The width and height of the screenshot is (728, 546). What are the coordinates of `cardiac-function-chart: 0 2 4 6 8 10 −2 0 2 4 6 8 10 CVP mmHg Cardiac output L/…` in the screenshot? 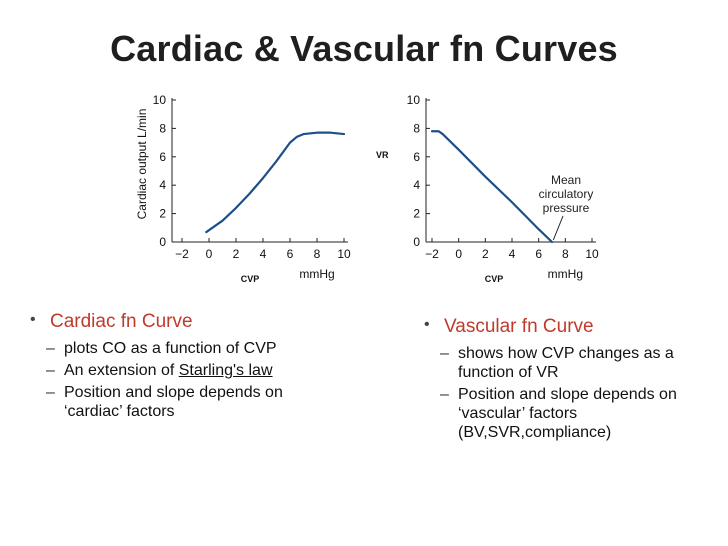 It's located at (243, 192).